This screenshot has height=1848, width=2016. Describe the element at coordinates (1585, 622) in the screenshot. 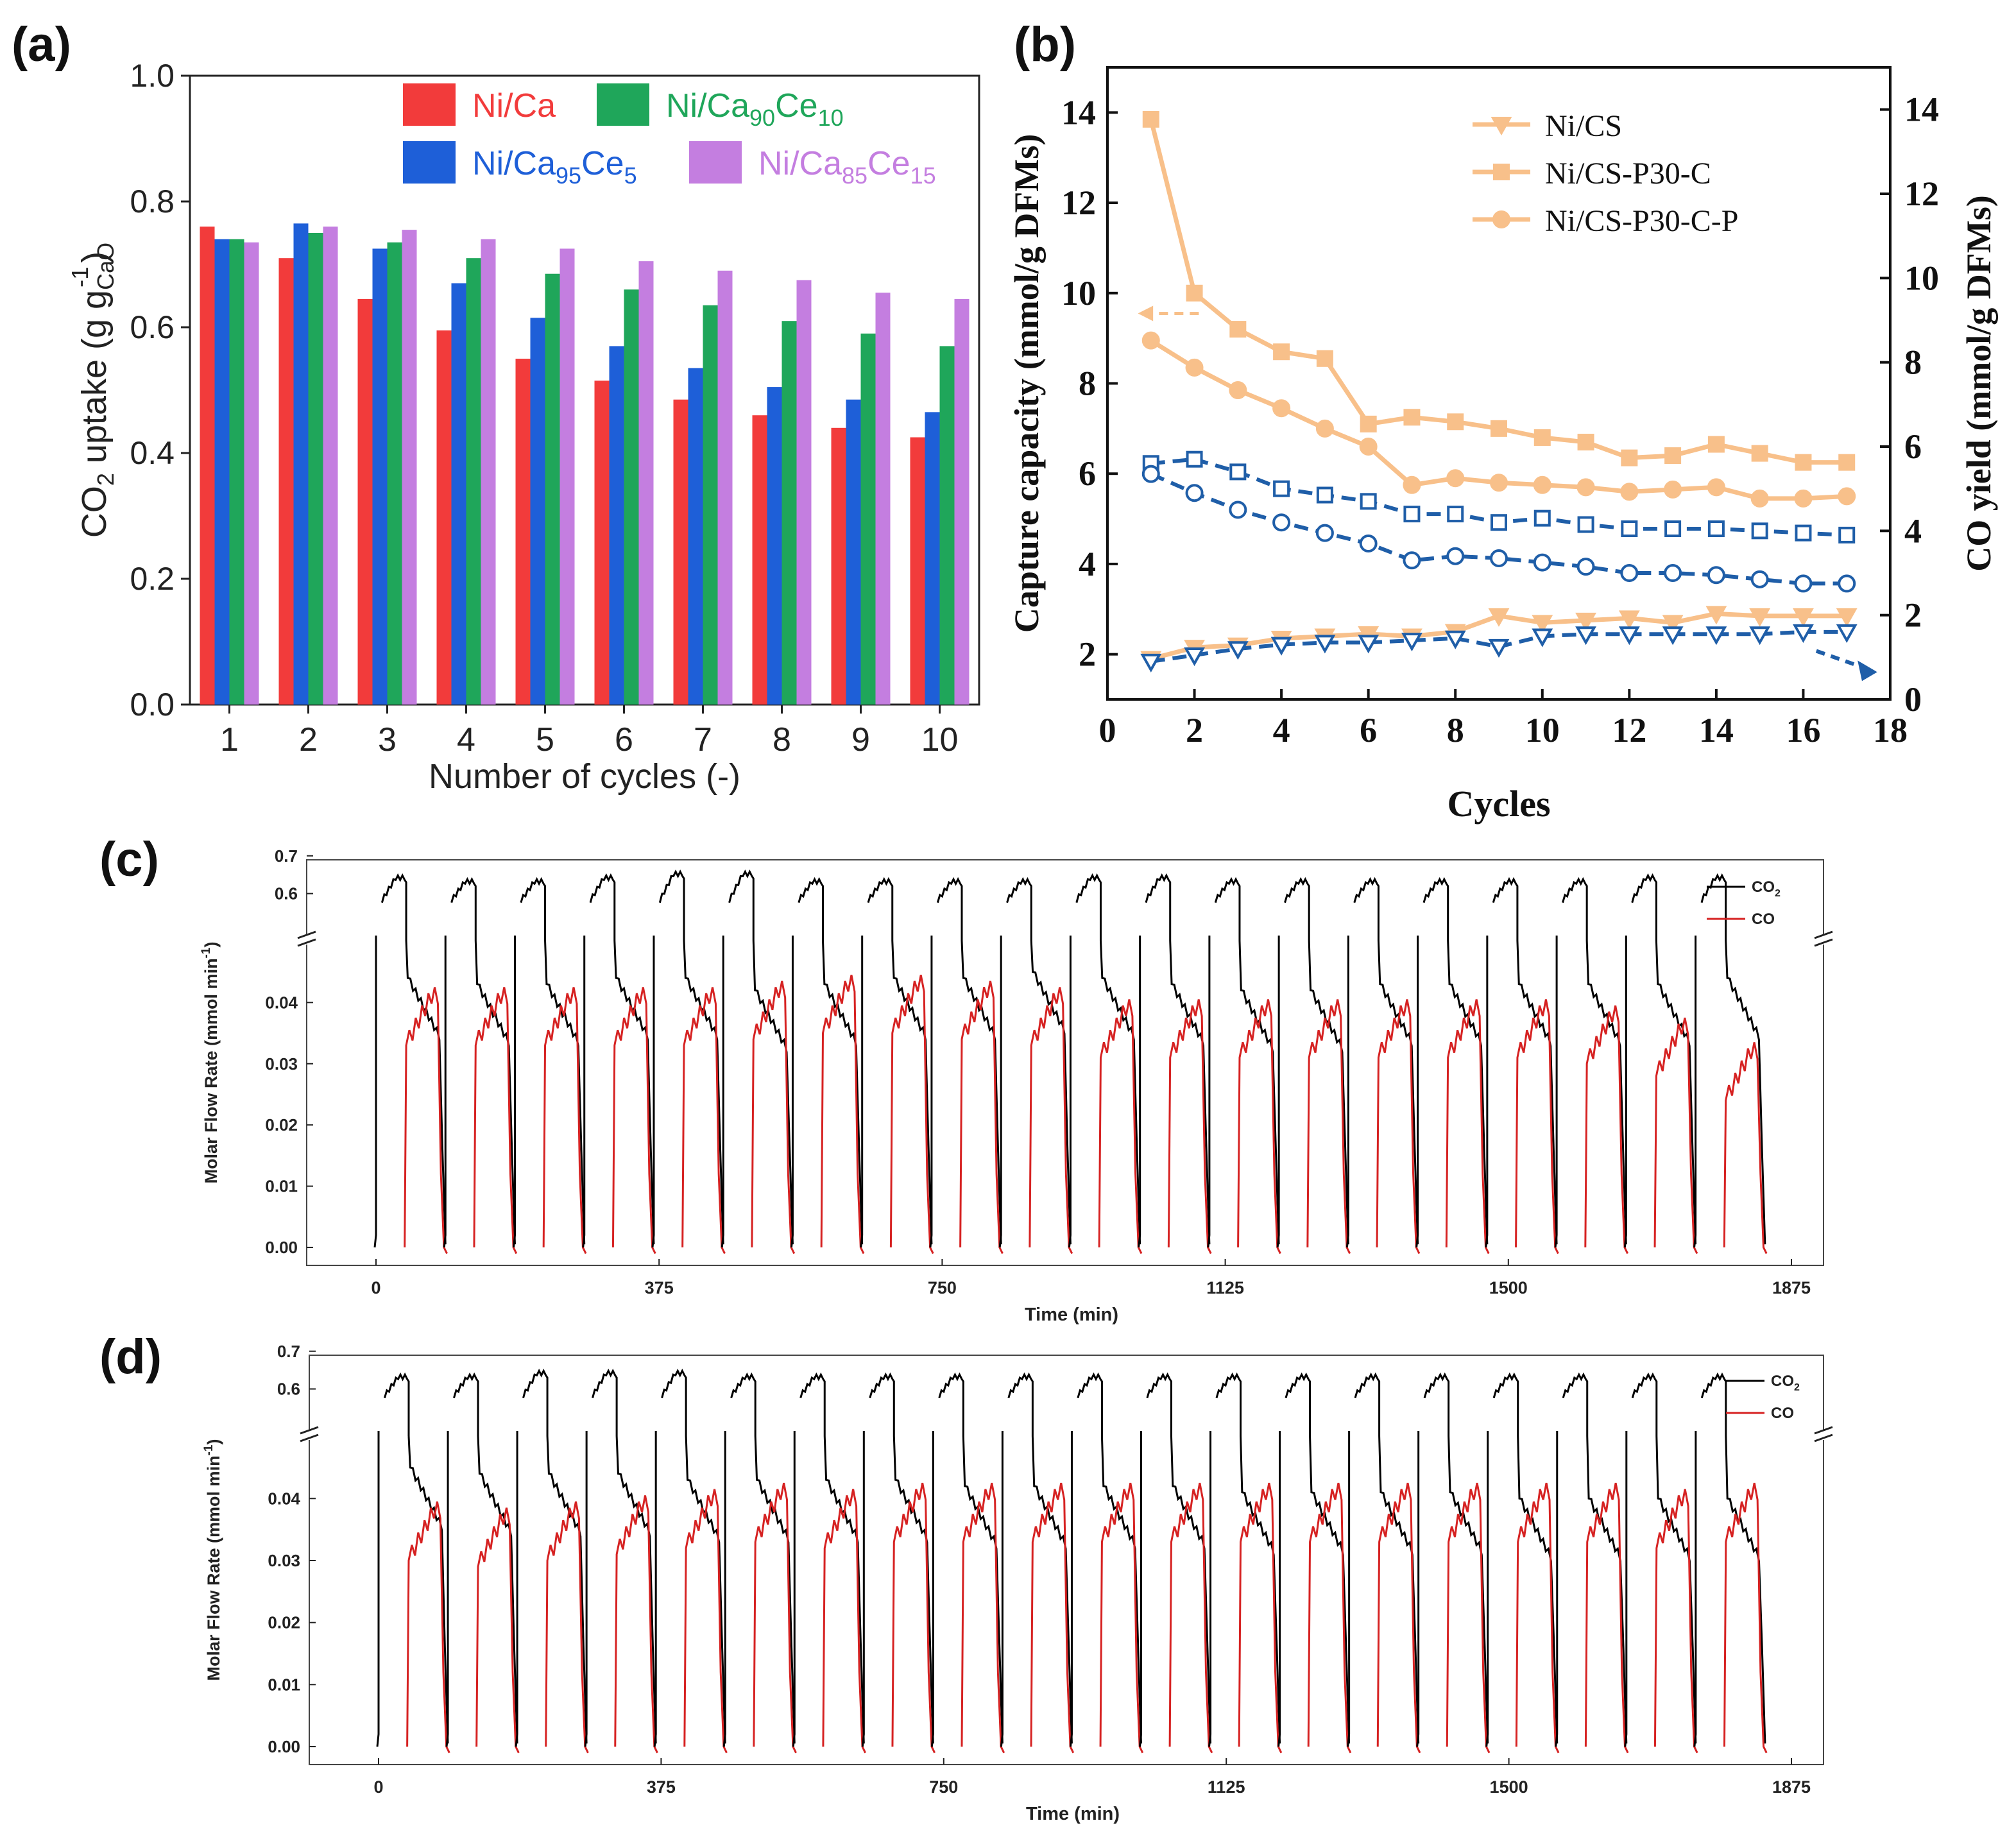

I see `point-nics` at that location.